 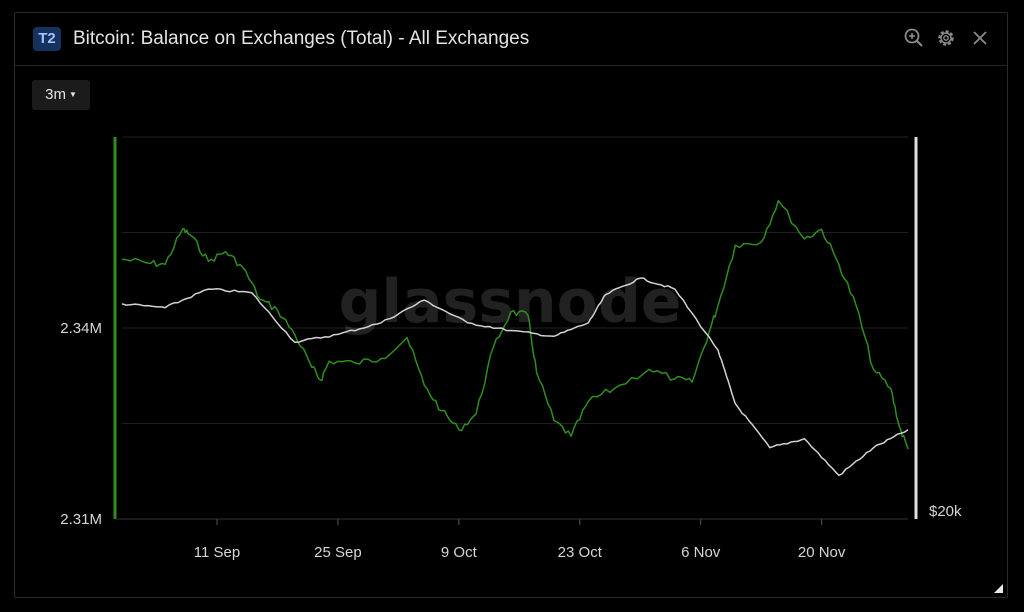 What do you see at coordinates (701, 552) in the screenshot?
I see `x-tick-label: 6 Nov` at bounding box center [701, 552].